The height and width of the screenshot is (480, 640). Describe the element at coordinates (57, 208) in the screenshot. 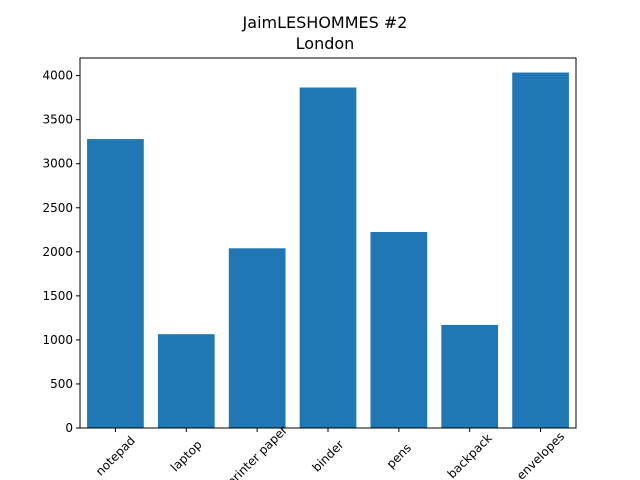

I see `y-tick-label: 2500` at that location.